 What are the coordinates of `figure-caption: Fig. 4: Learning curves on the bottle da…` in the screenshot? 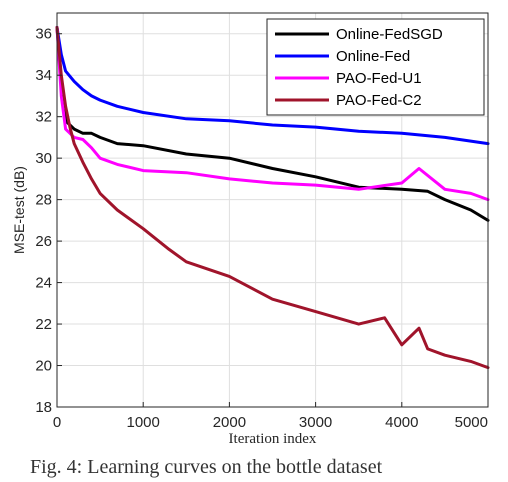 It's located at (206, 467).